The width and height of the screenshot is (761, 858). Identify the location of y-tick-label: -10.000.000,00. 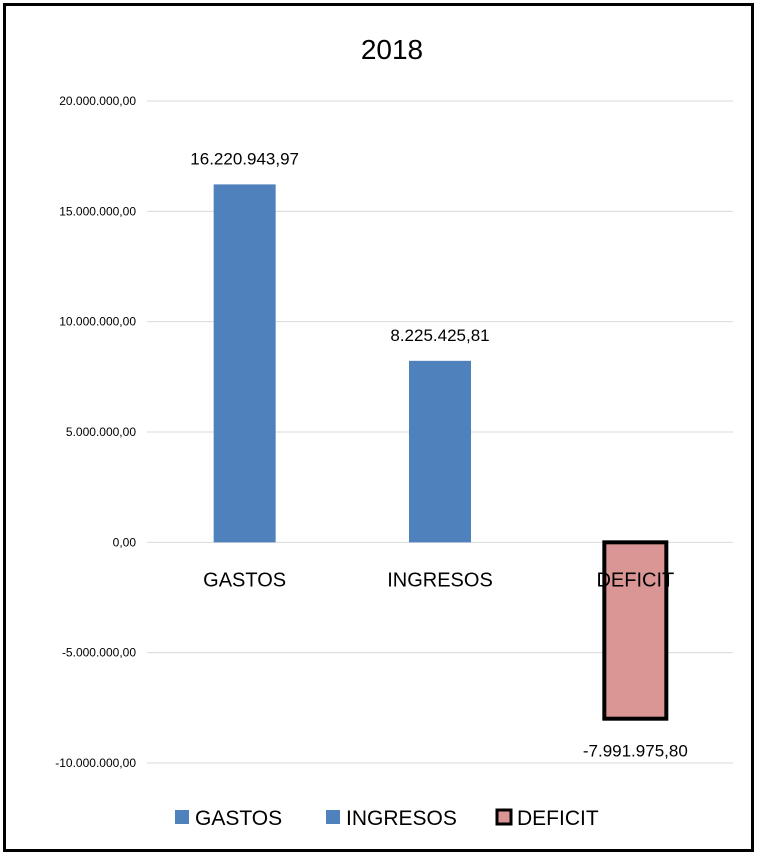
(95, 763).